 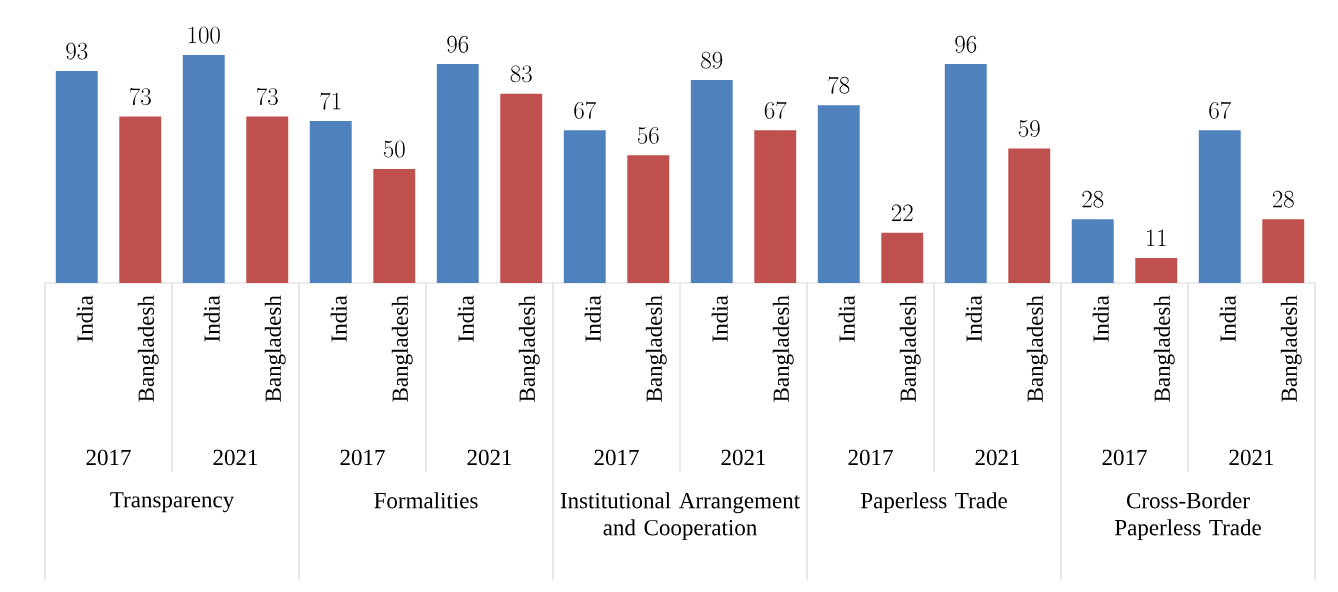 I want to click on data-label: 78, so click(x=839, y=85).